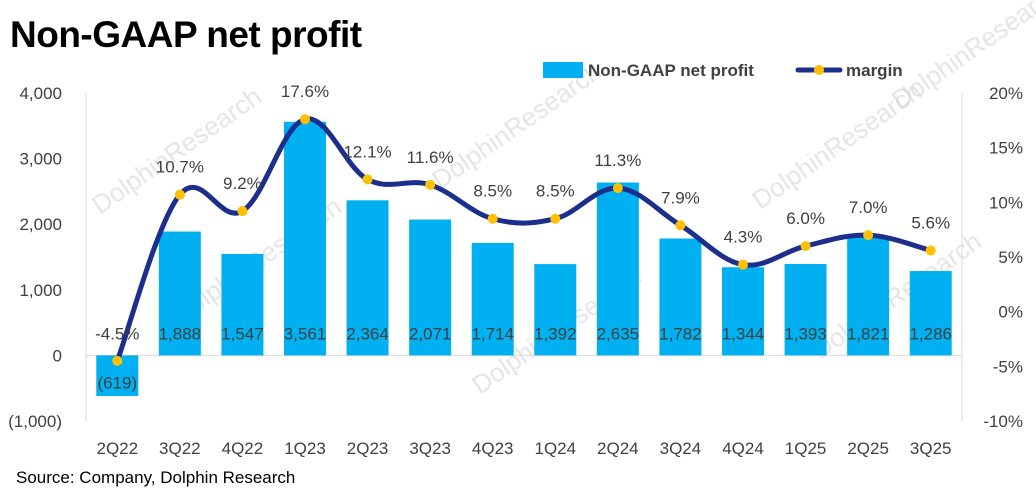  Describe the element at coordinates (1008, 366) in the screenshot. I see `y2-tick-label: -5%` at that location.